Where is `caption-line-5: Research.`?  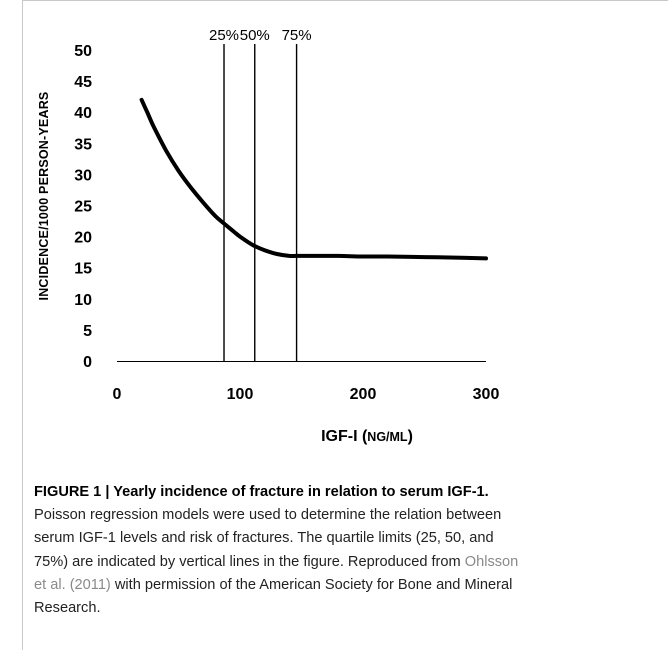
caption-line-5: Research. is located at coordinates (67, 608).